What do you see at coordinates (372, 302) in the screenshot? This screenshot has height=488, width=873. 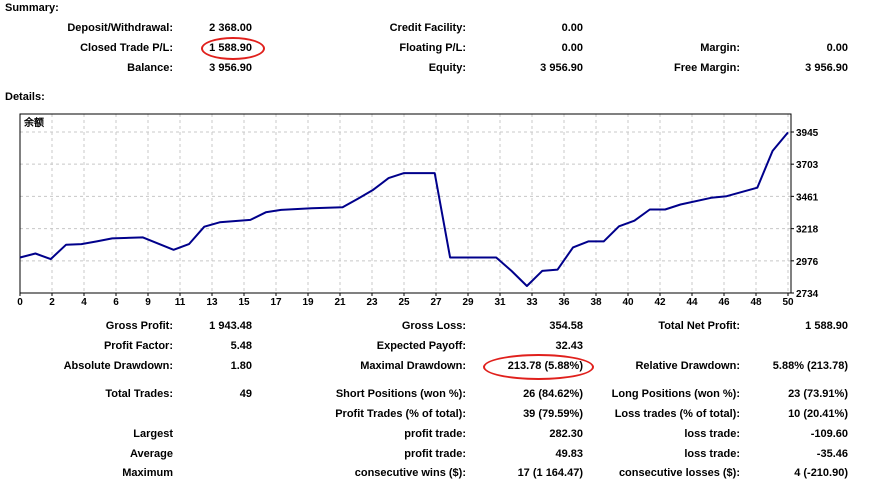 I see `x-tick-label: 23` at bounding box center [372, 302].